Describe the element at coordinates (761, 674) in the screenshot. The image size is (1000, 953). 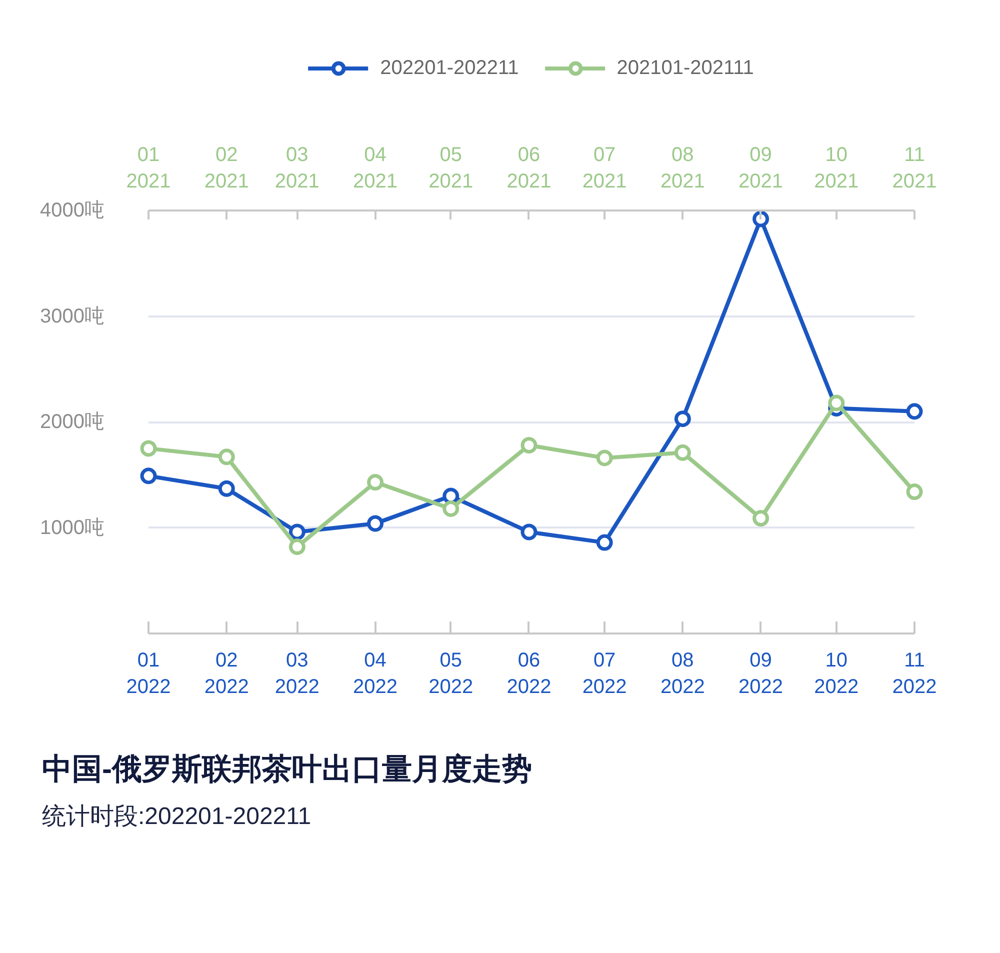
I see `x-tick-label: 09 2022` at that location.